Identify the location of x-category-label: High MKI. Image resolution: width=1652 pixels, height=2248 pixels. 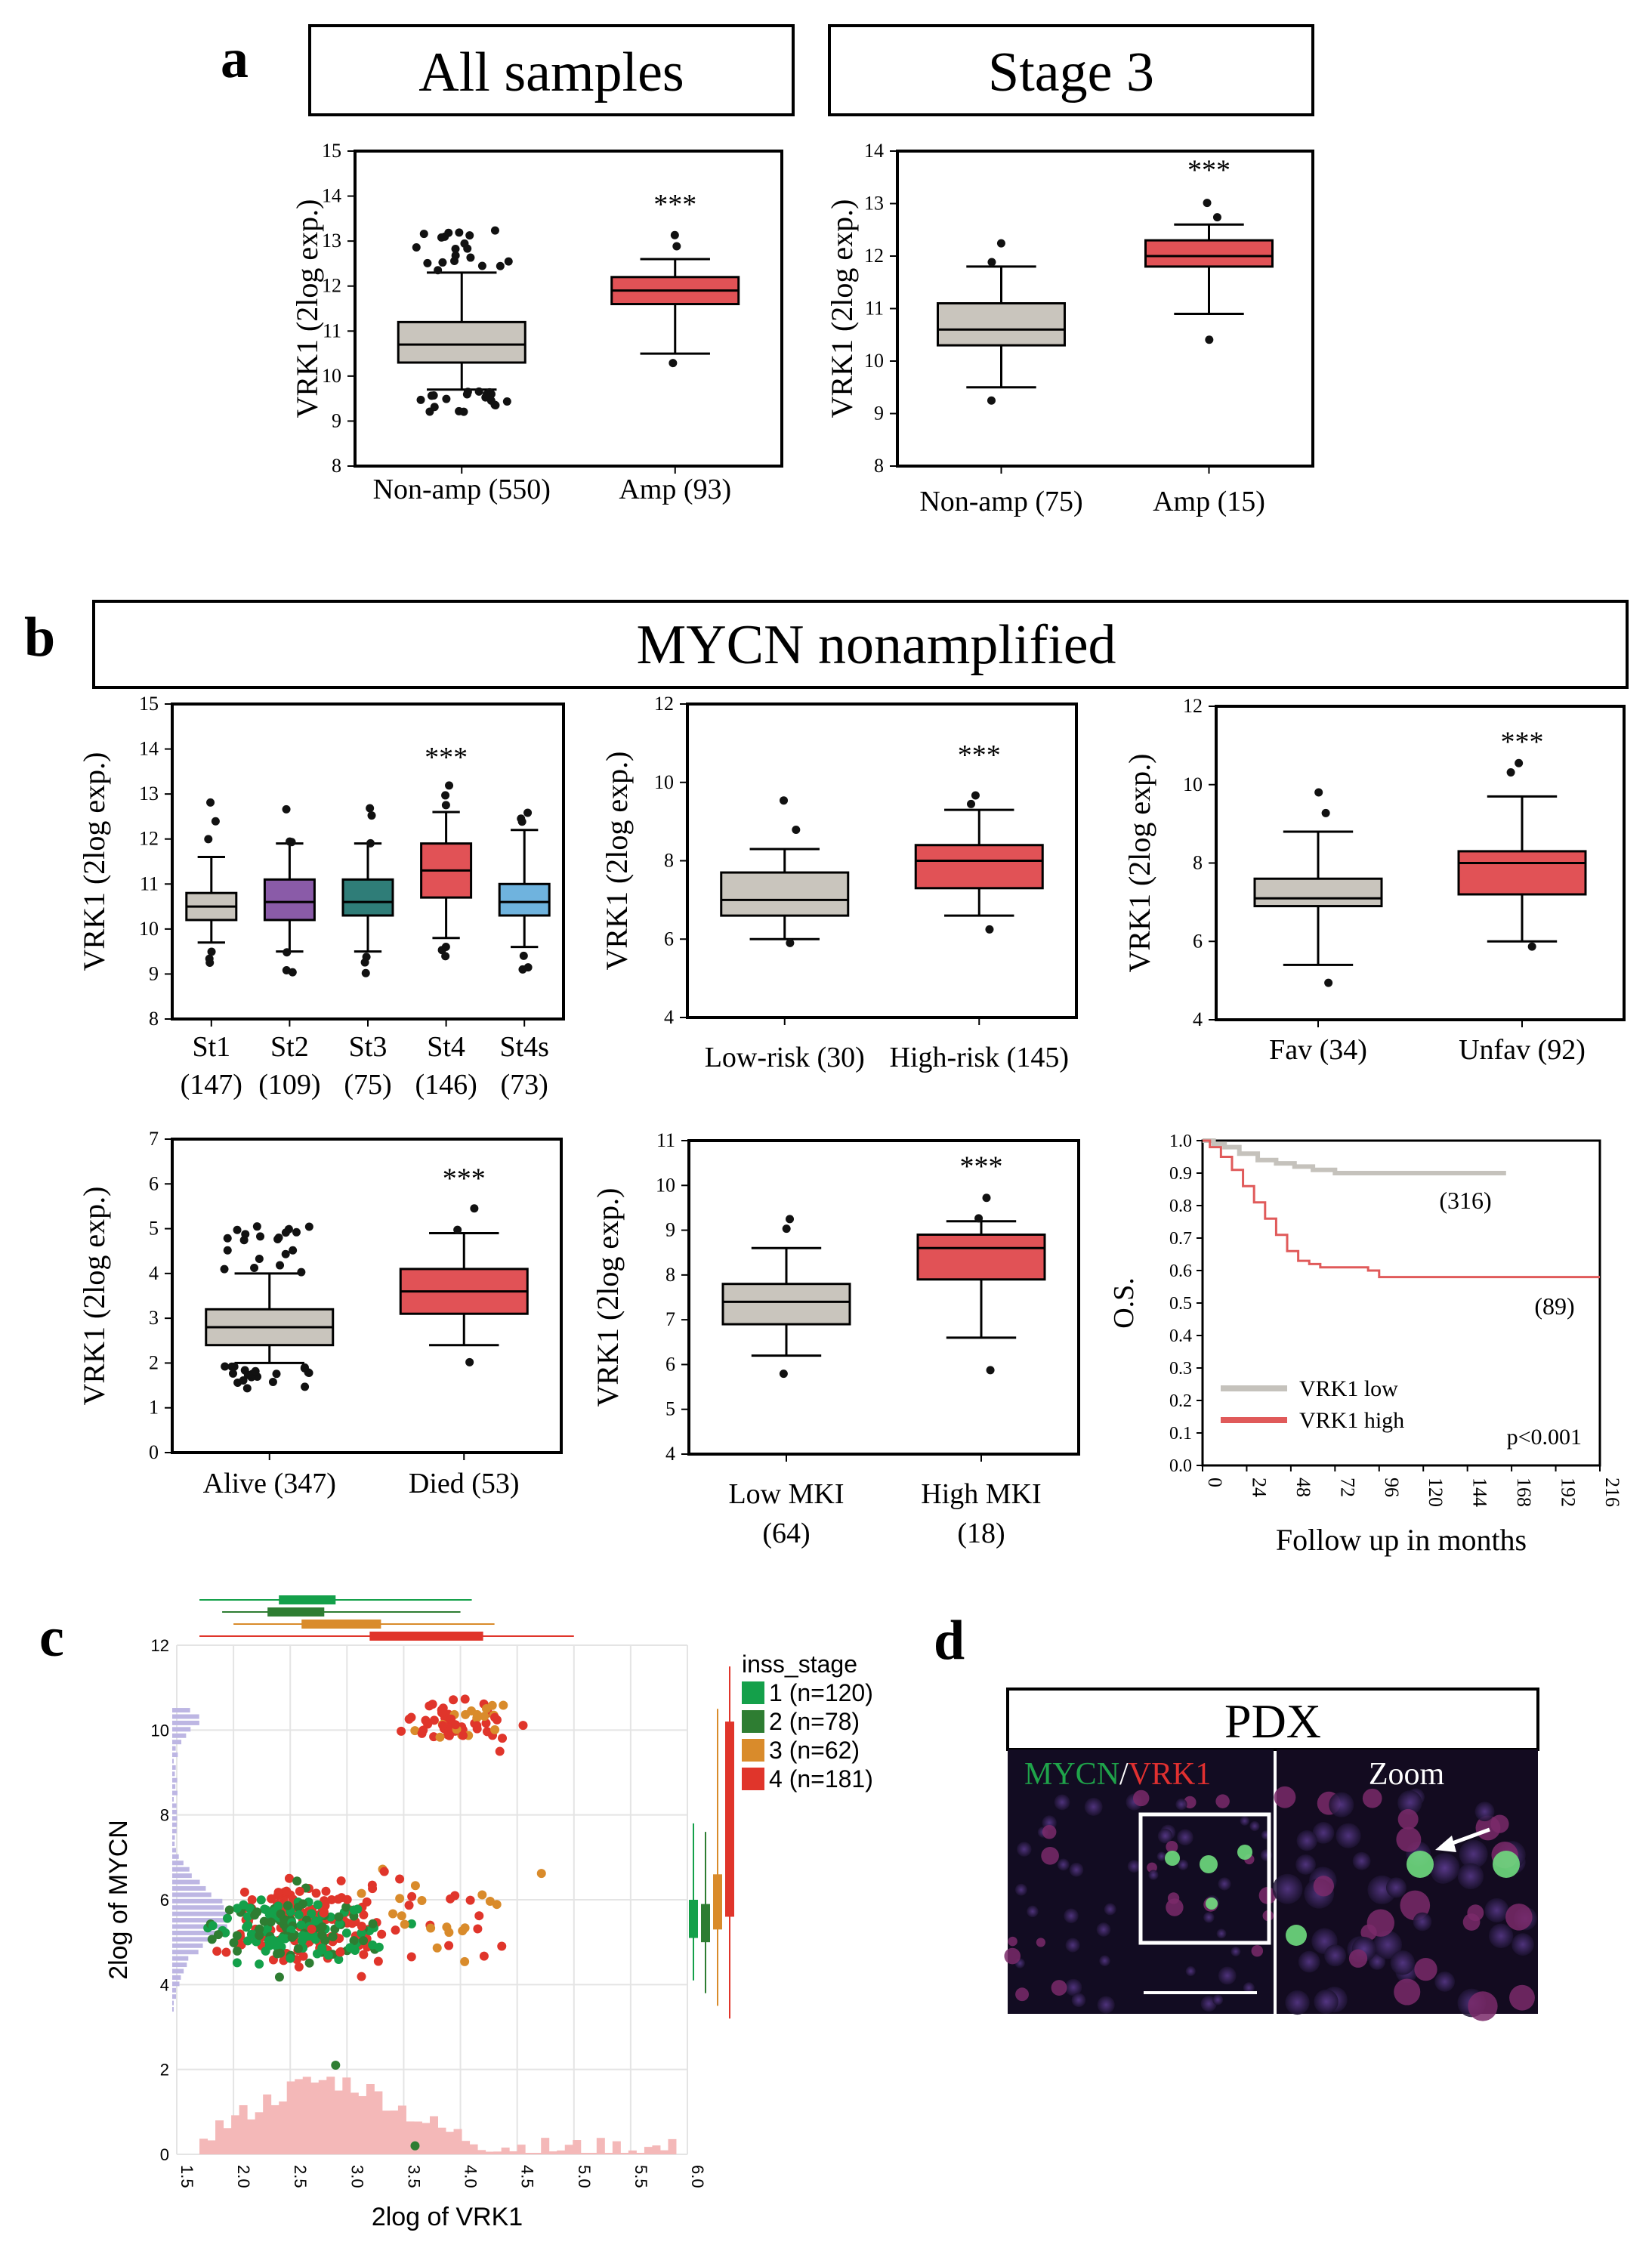
(981, 1494).